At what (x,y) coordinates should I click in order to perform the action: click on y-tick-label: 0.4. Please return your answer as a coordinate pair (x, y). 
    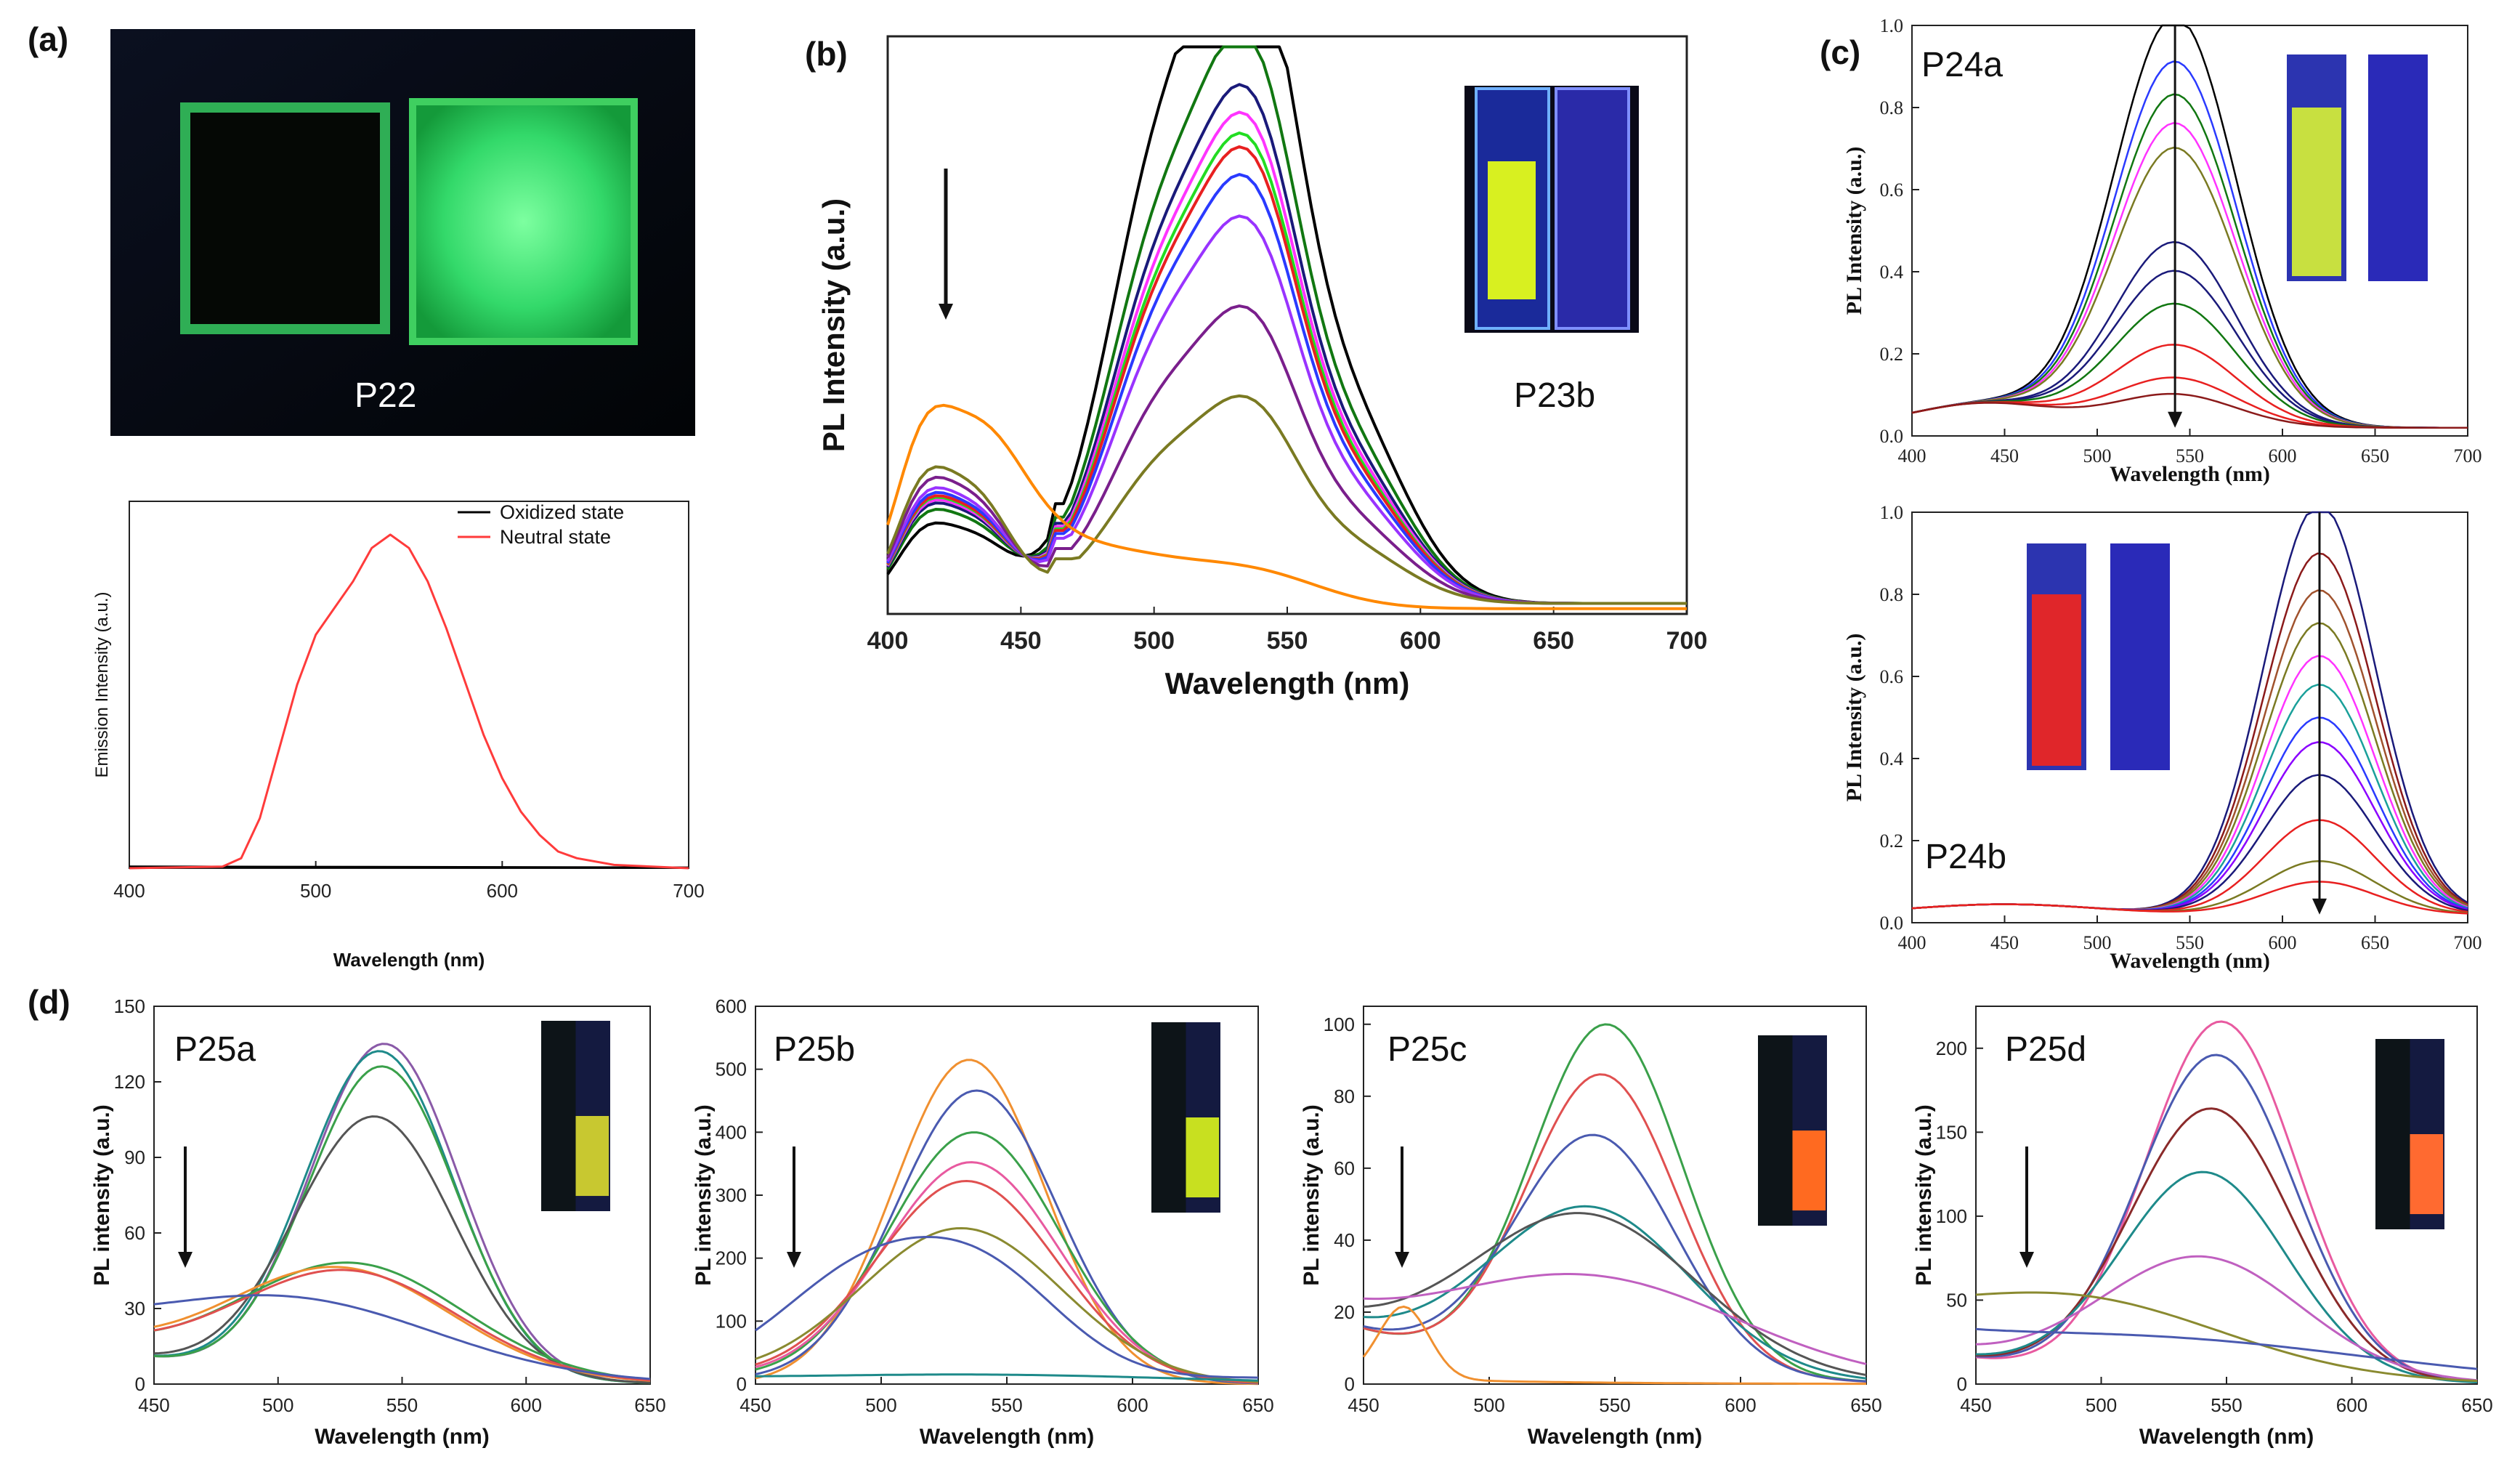
    Looking at the image, I should click on (1892, 272).